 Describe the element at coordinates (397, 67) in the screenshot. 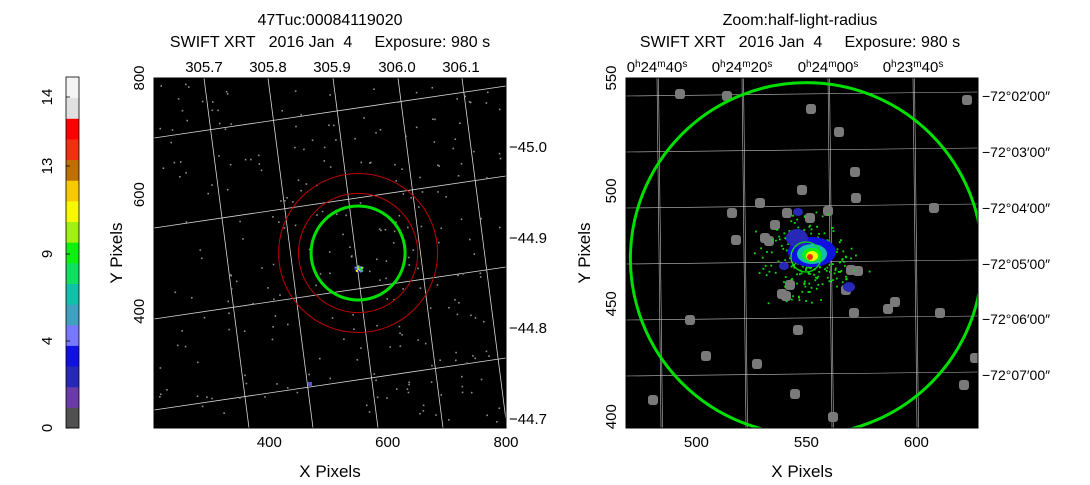

I see `left-top-ra-tick-label: 306.0` at that location.